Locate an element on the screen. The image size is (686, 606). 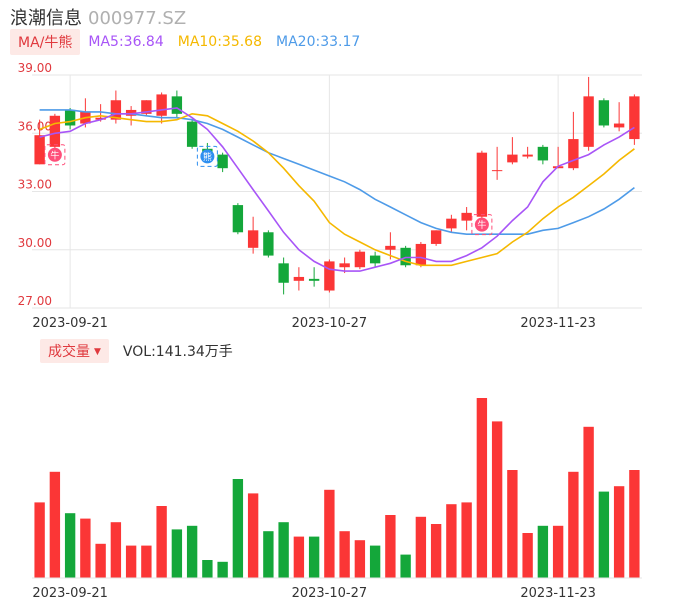
ma5-label: MA5:36.84 is located at coordinates (126, 42).